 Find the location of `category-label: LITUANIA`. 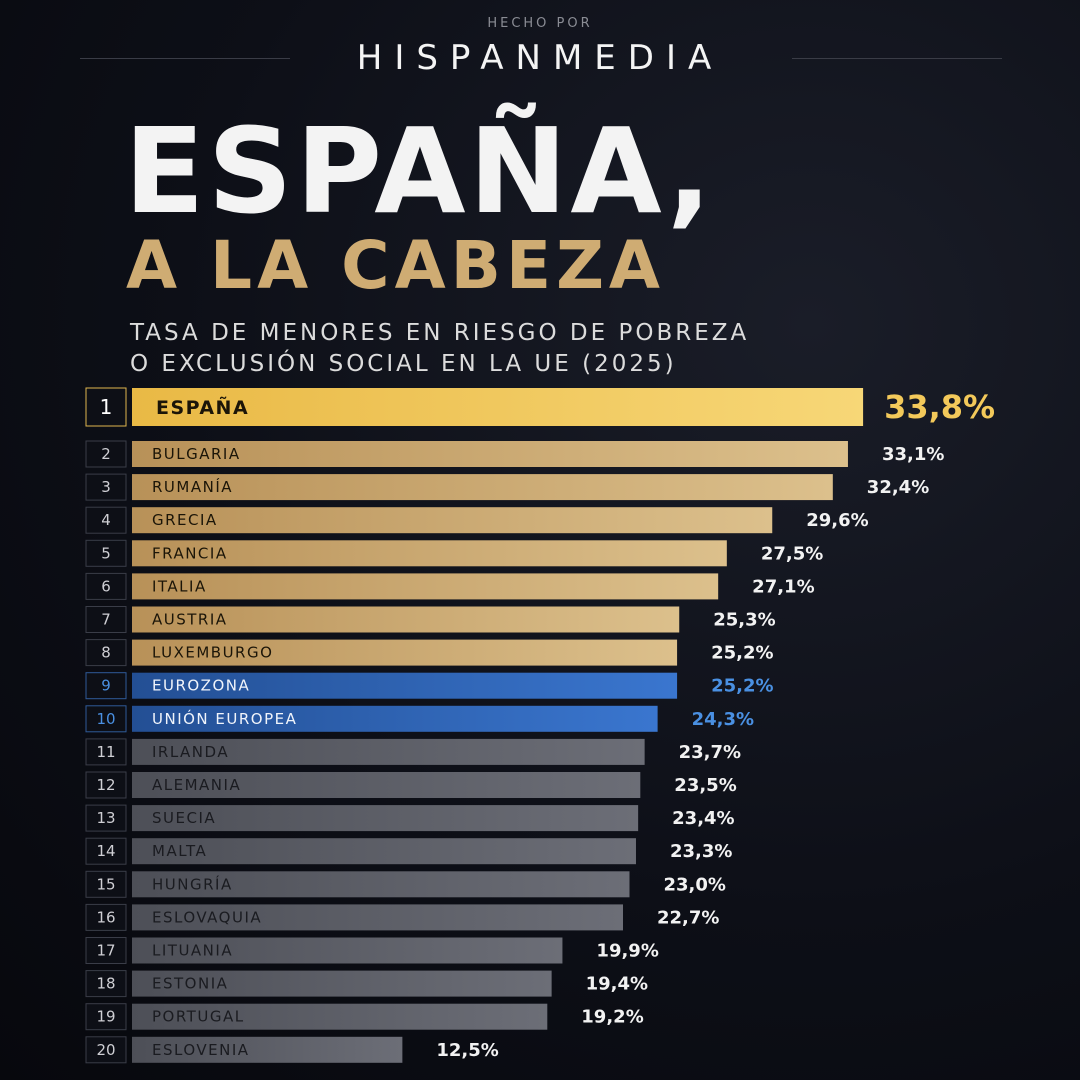

category-label: LITUANIA is located at coordinates (192, 951).